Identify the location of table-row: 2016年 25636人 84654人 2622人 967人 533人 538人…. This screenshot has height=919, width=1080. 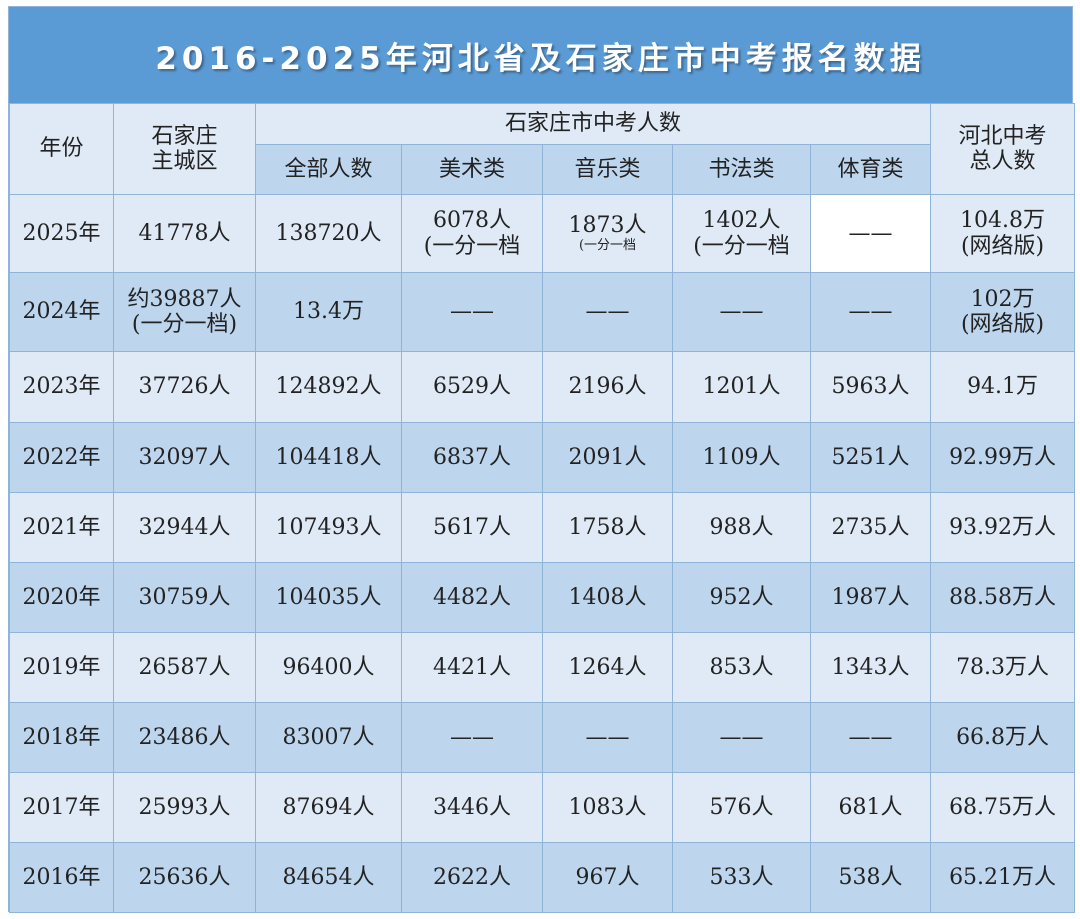
(542, 877).